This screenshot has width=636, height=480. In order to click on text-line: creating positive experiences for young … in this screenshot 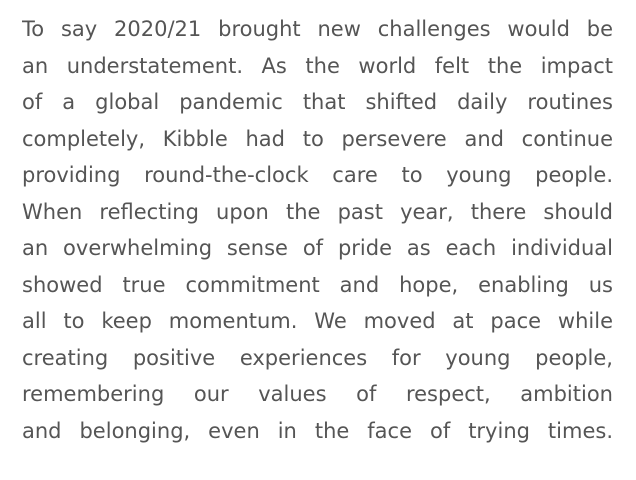, I will do `click(317, 357)`.